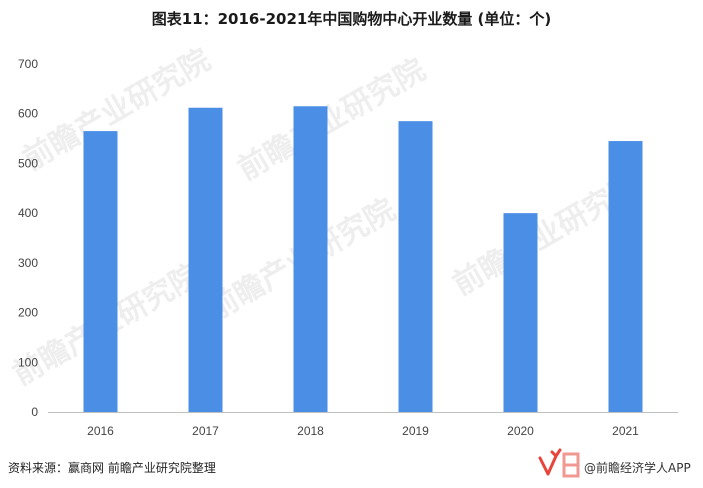 The height and width of the screenshot is (488, 703). I want to click on y-tick-label: 600, so click(28, 114).